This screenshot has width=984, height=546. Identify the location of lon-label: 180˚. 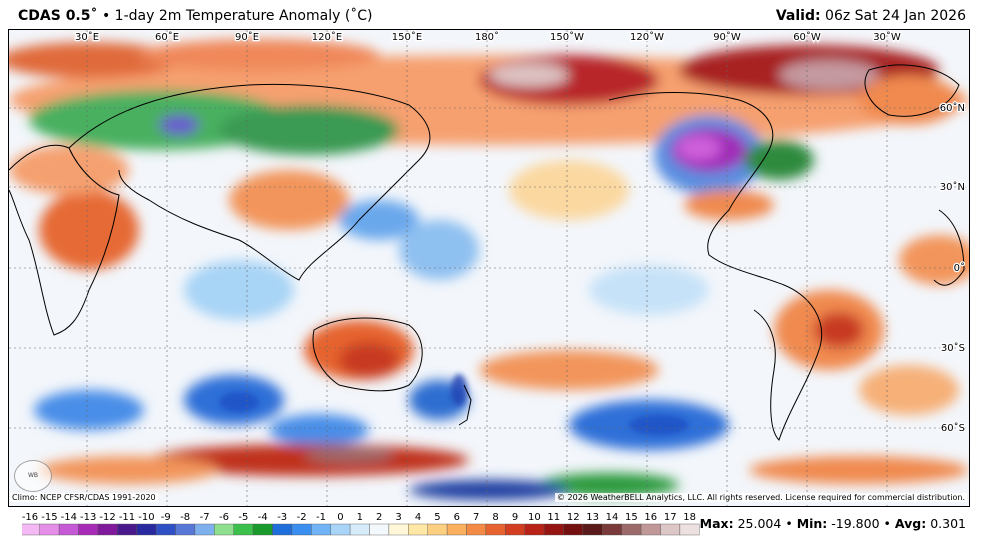
(487, 37).